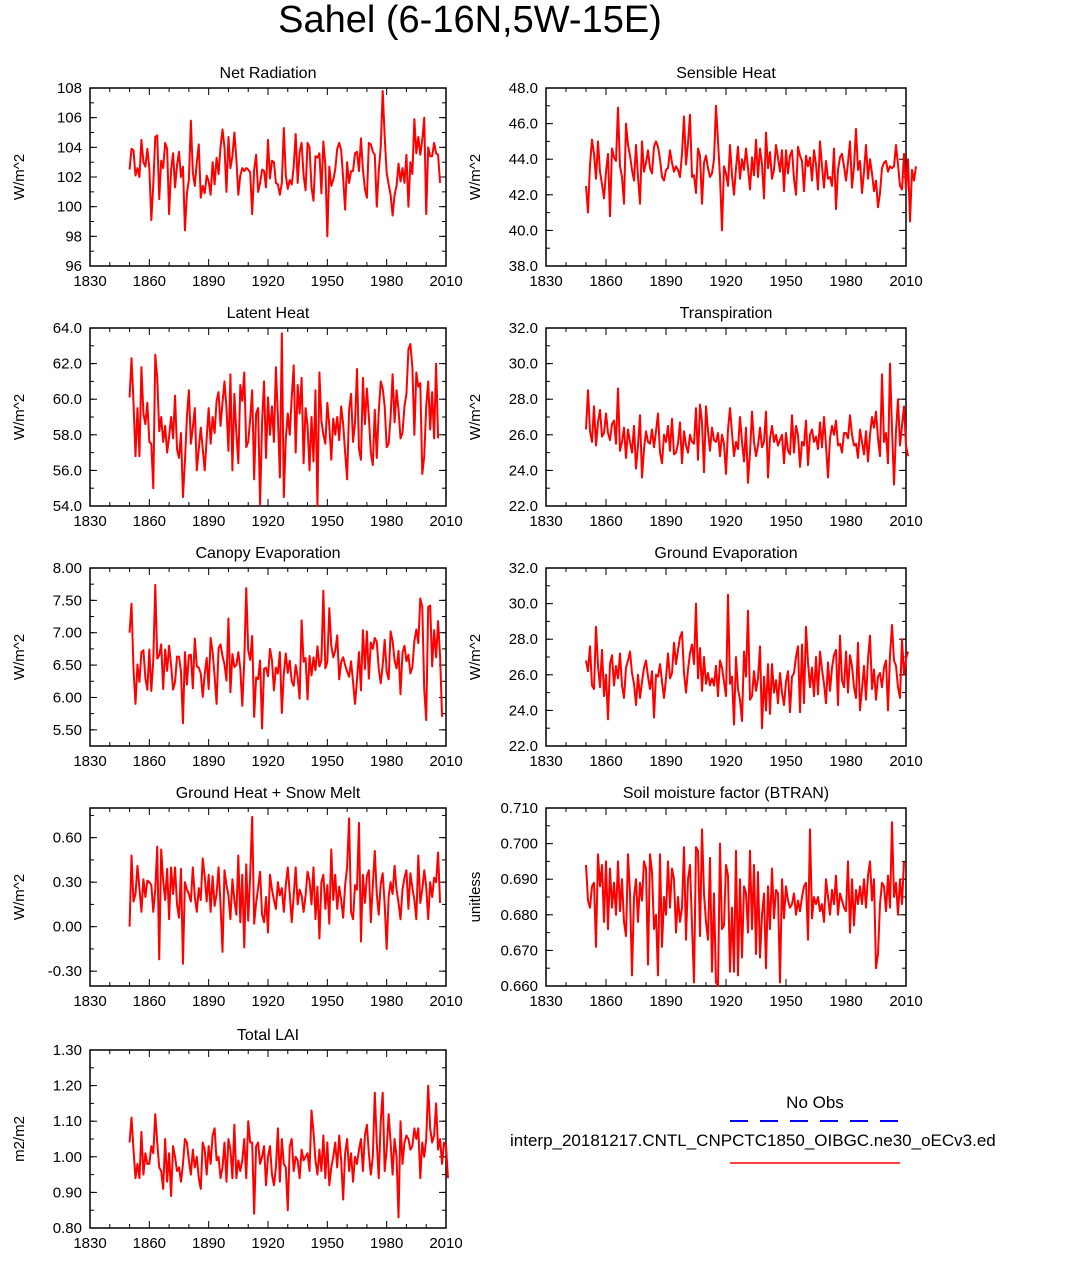 The height and width of the screenshot is (1262, 1074). I want to click on panel-title: Latent Heat, so click(268, 313).